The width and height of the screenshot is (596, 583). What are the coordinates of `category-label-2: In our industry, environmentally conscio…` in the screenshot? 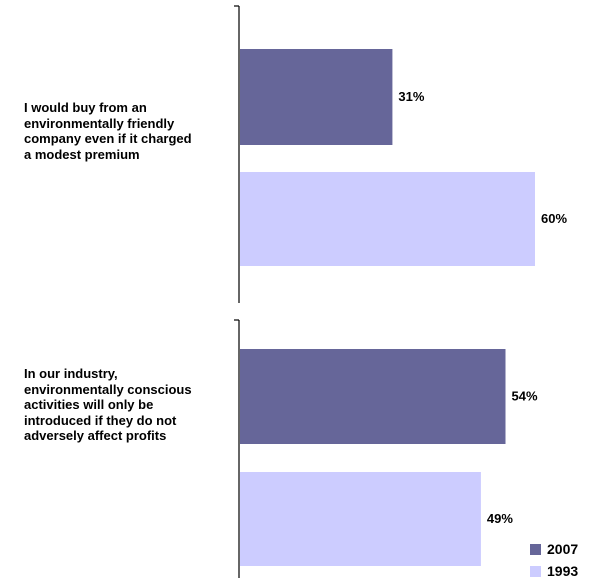 It's located at (108, 404).